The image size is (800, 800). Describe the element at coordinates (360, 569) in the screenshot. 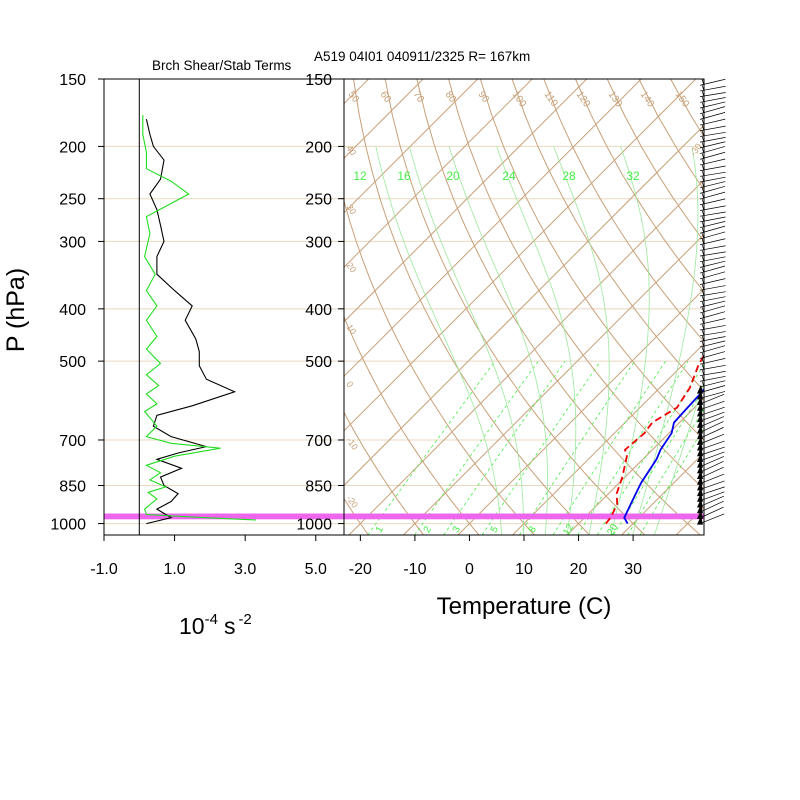

I see `temp-tick-label--20: -20` at that location.